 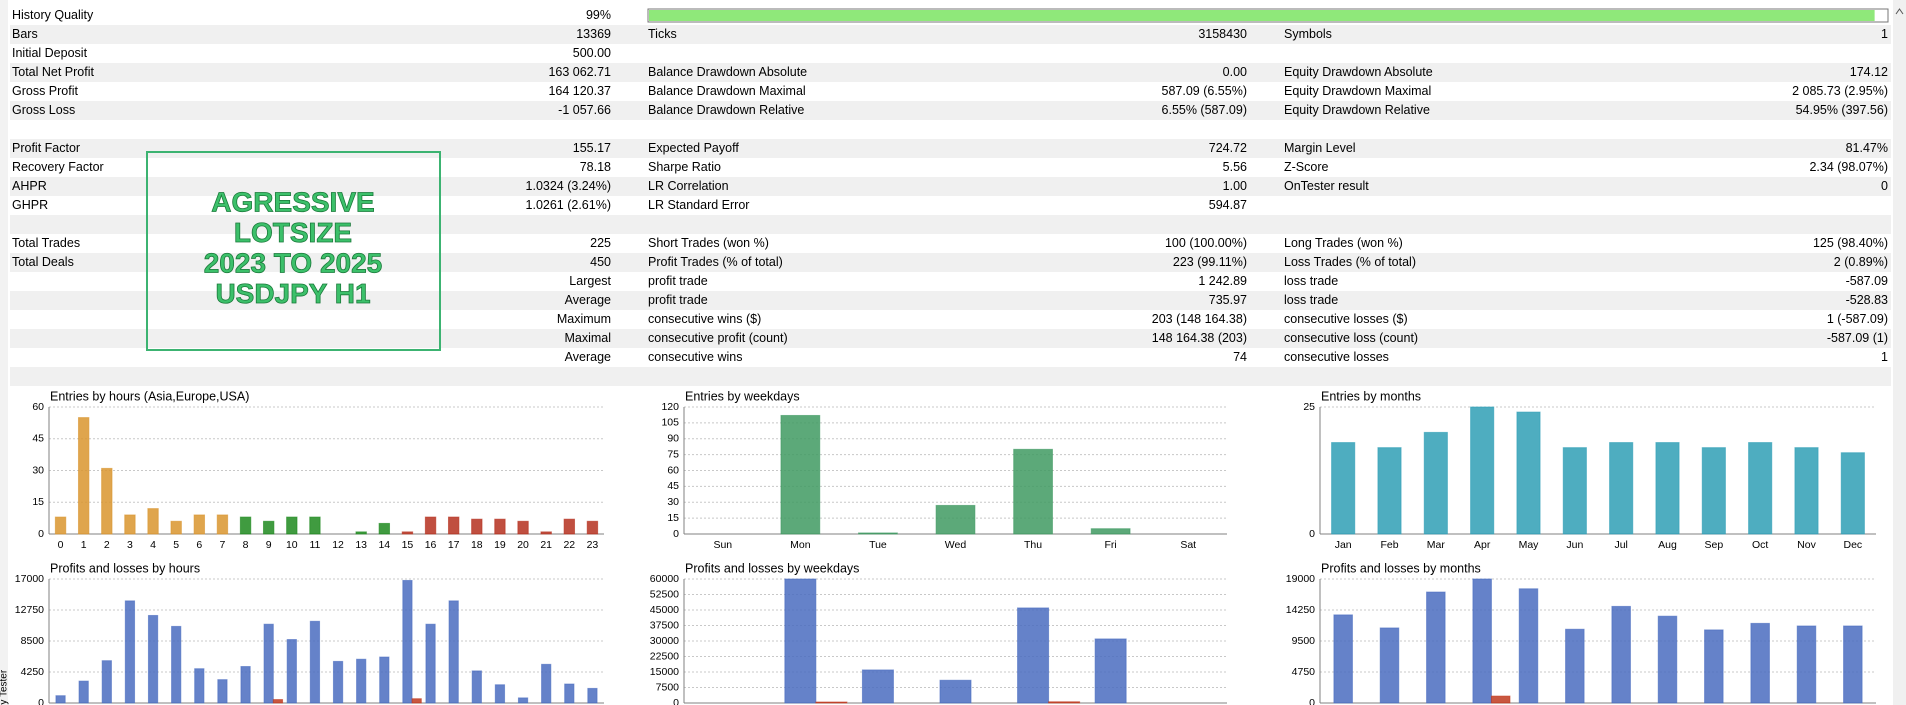 What do you see at coordinates (1842, 110) in the screenshot?
I see `metric-value: 54.95% (397.56)` at bounding box center [1842, 110].